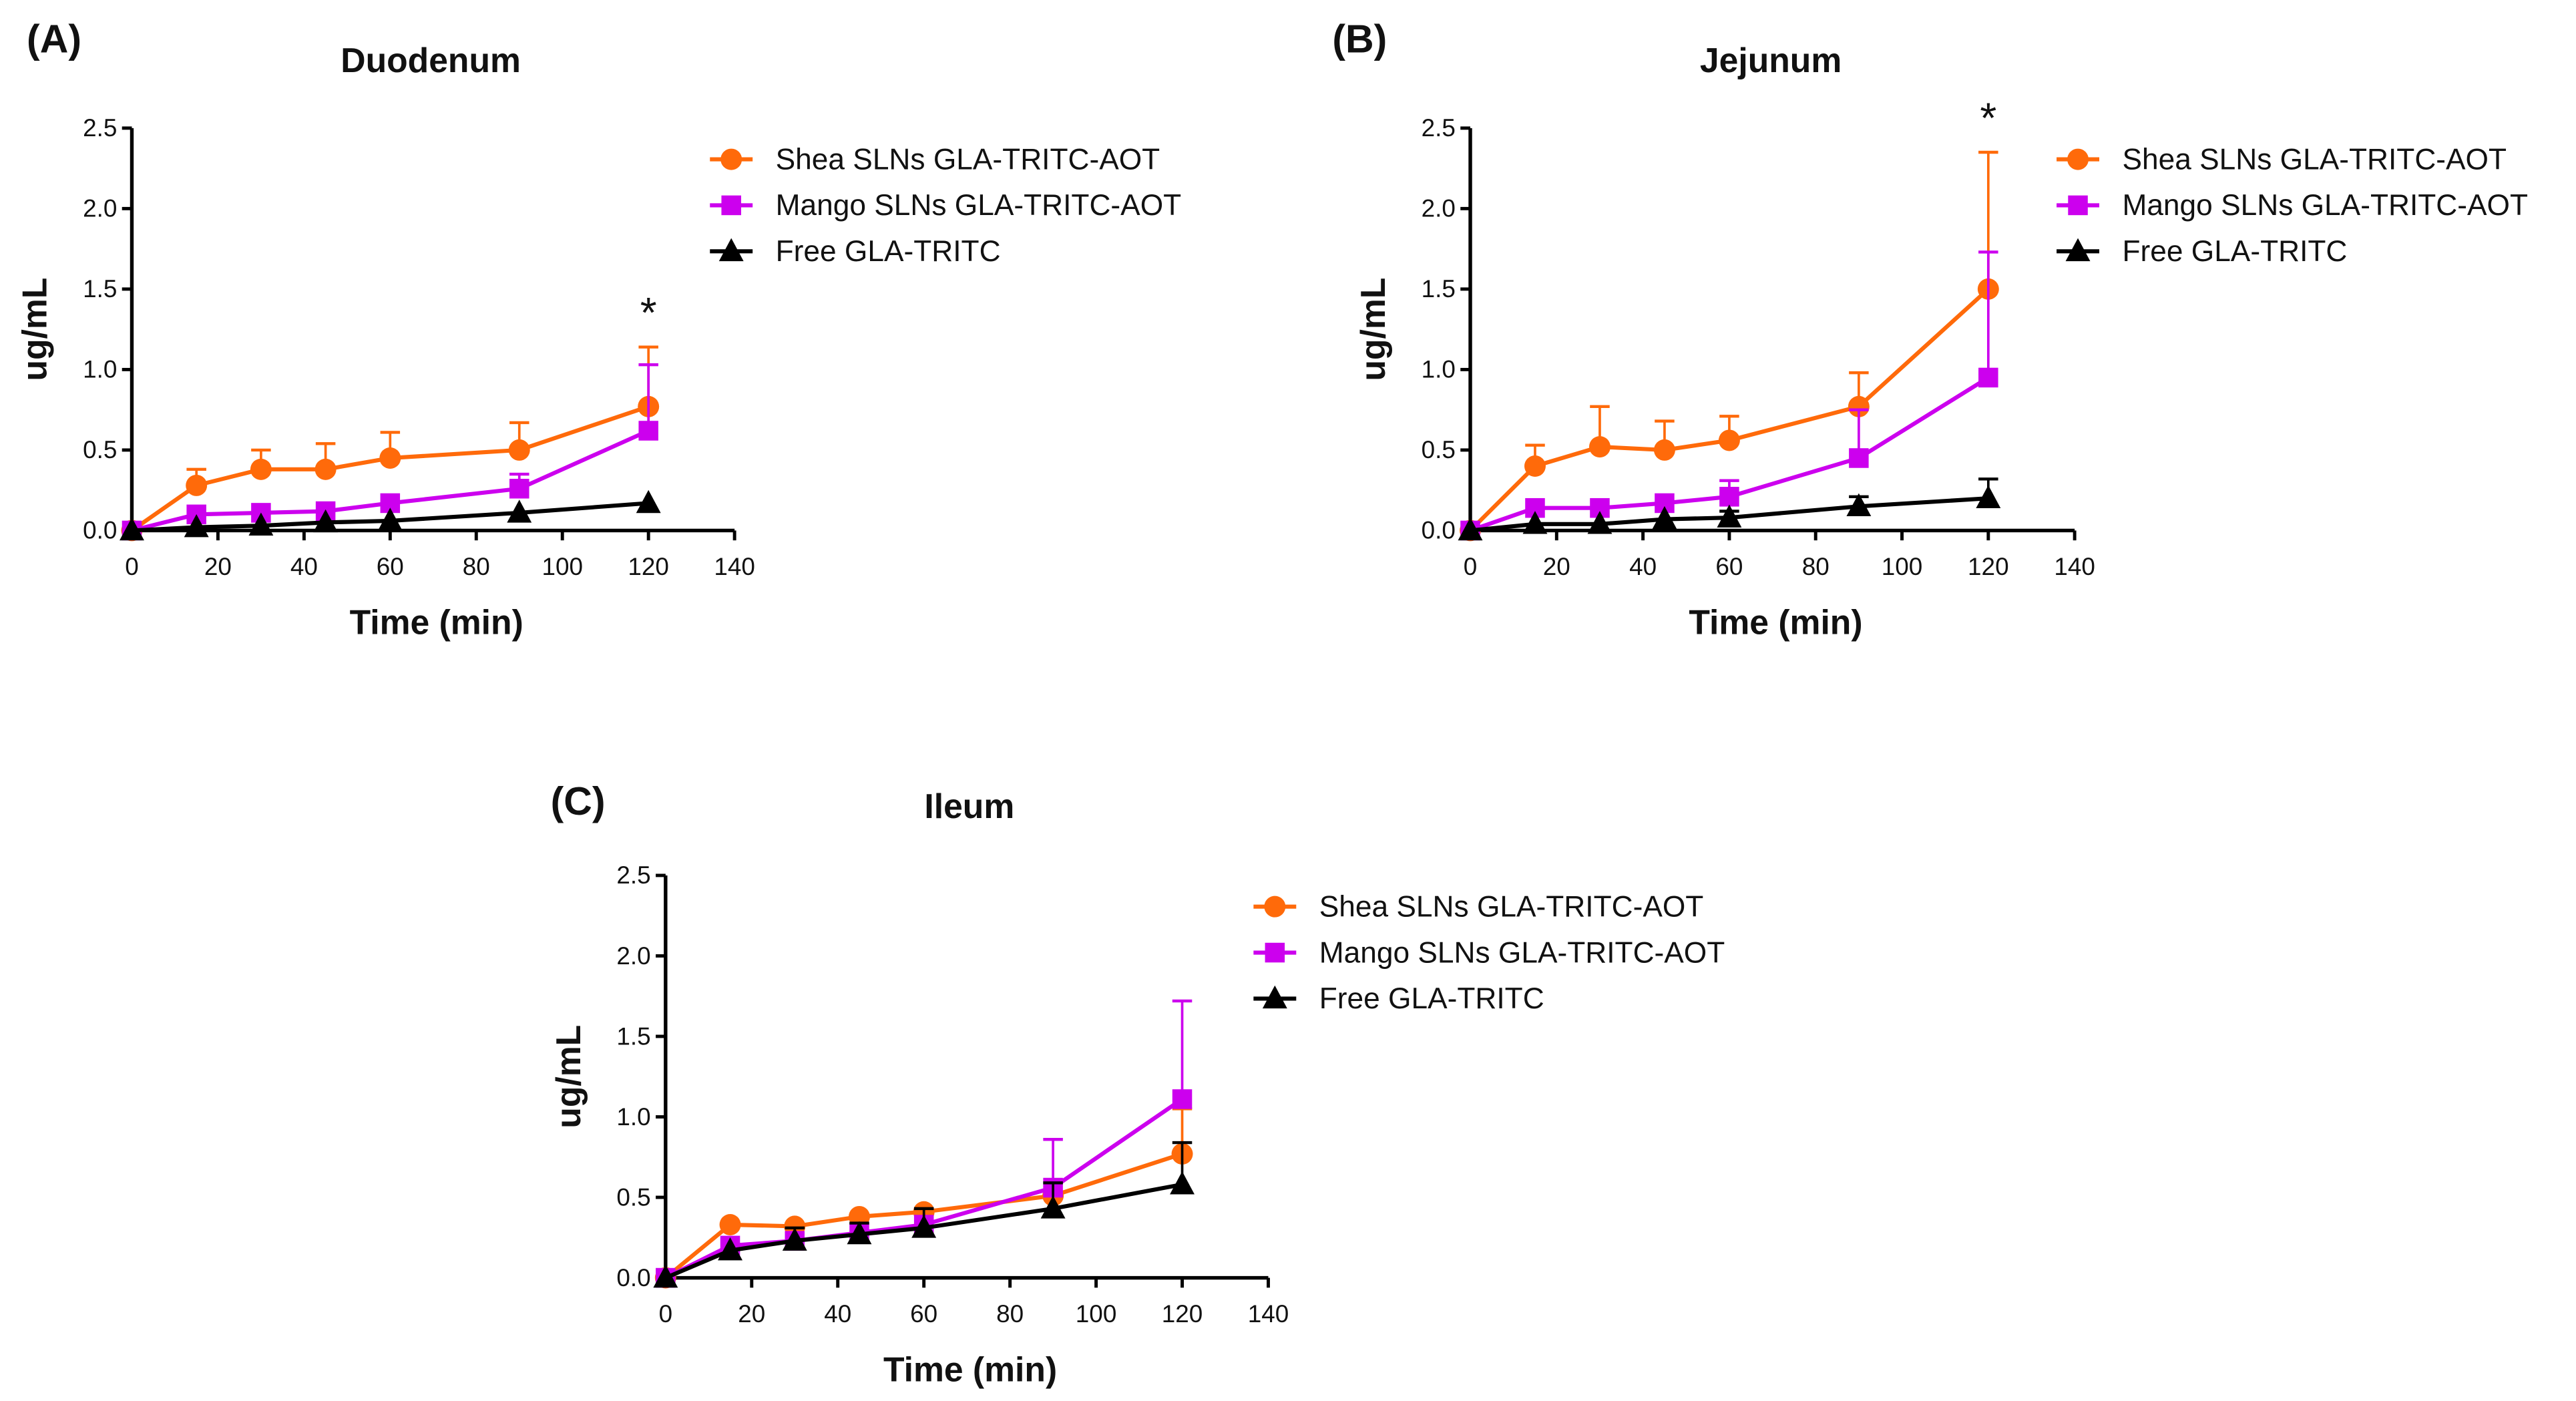 This screenshot has width=2576, height=1401. Describe the element at coordinates (578, 801) in the screenshot. I see `panel-label: (C)` at that location.